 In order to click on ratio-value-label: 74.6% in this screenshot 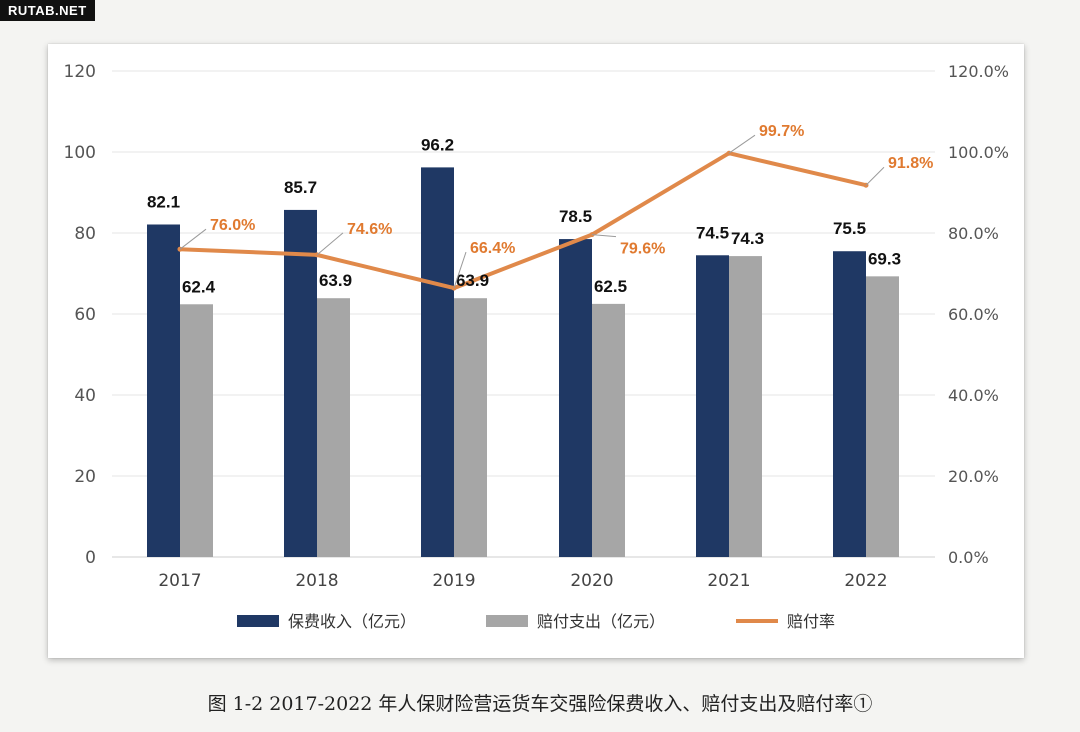, I will do `click(369, 229)`.